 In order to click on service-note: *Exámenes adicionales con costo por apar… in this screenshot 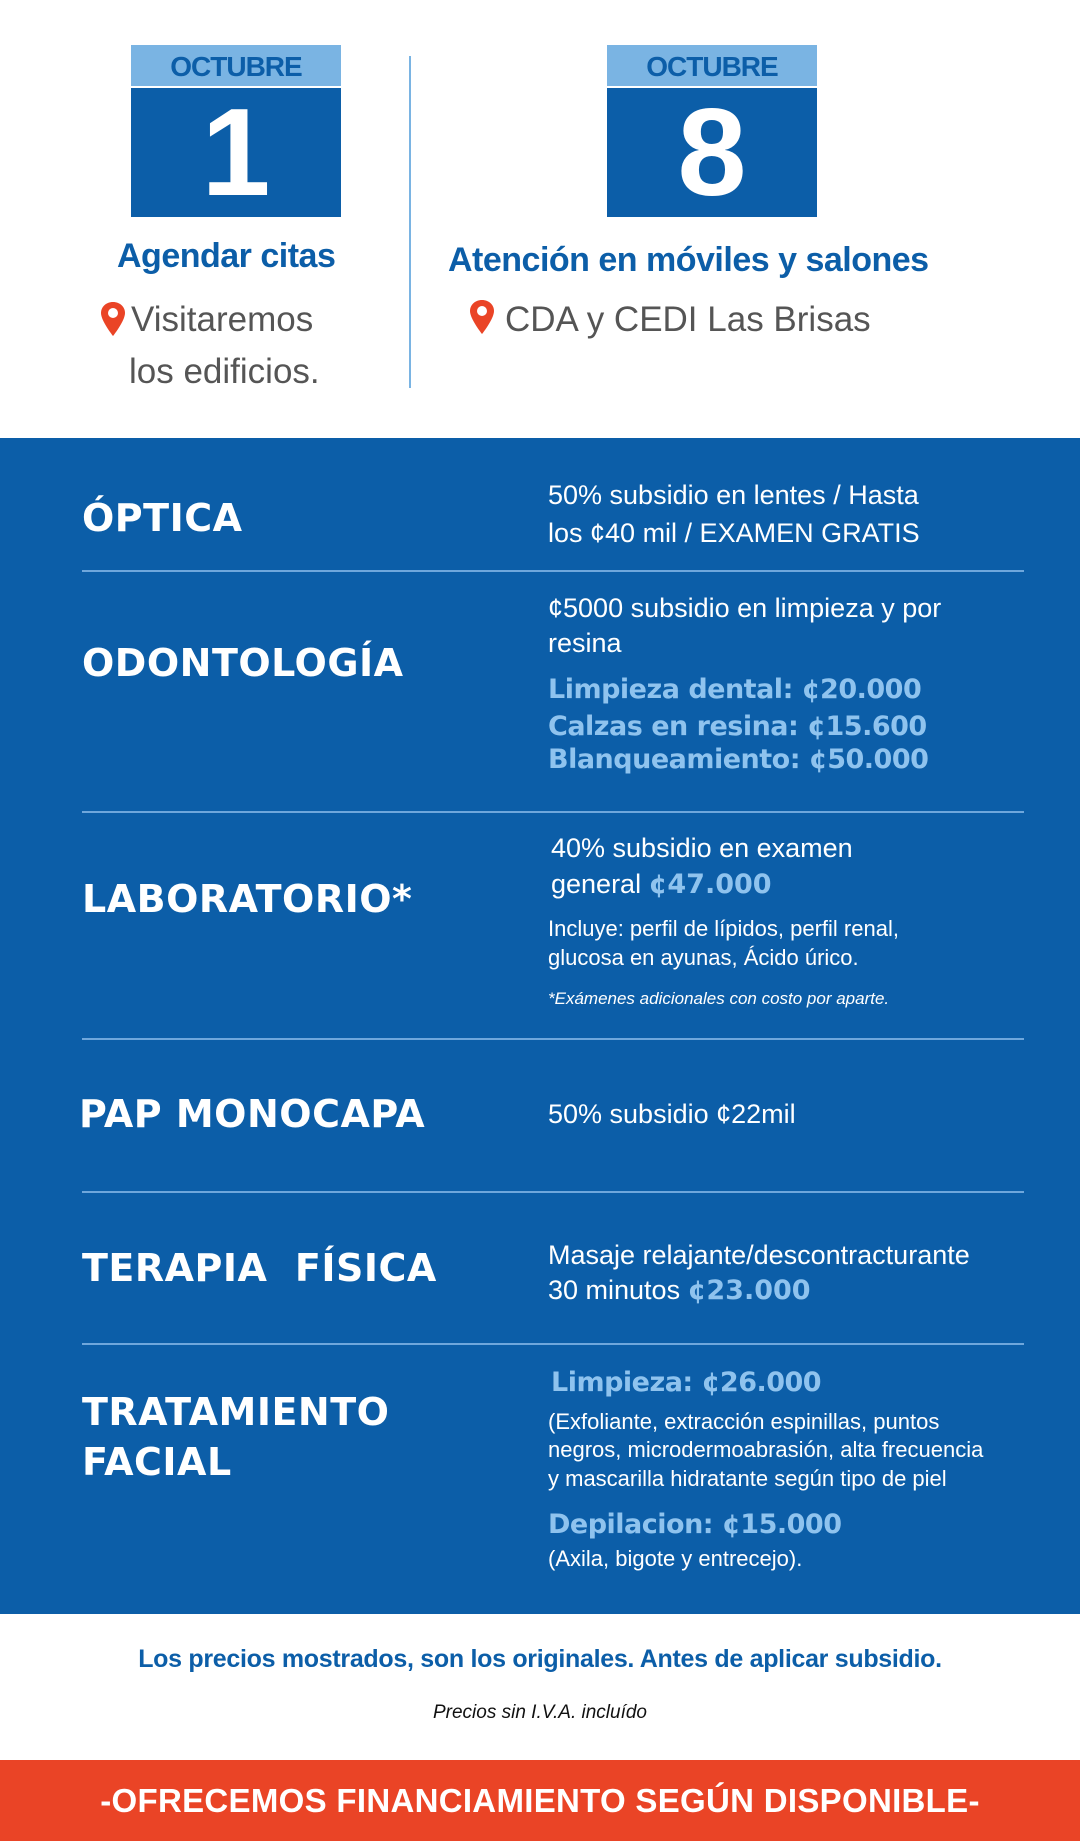, I will do `click(719, 998)`.